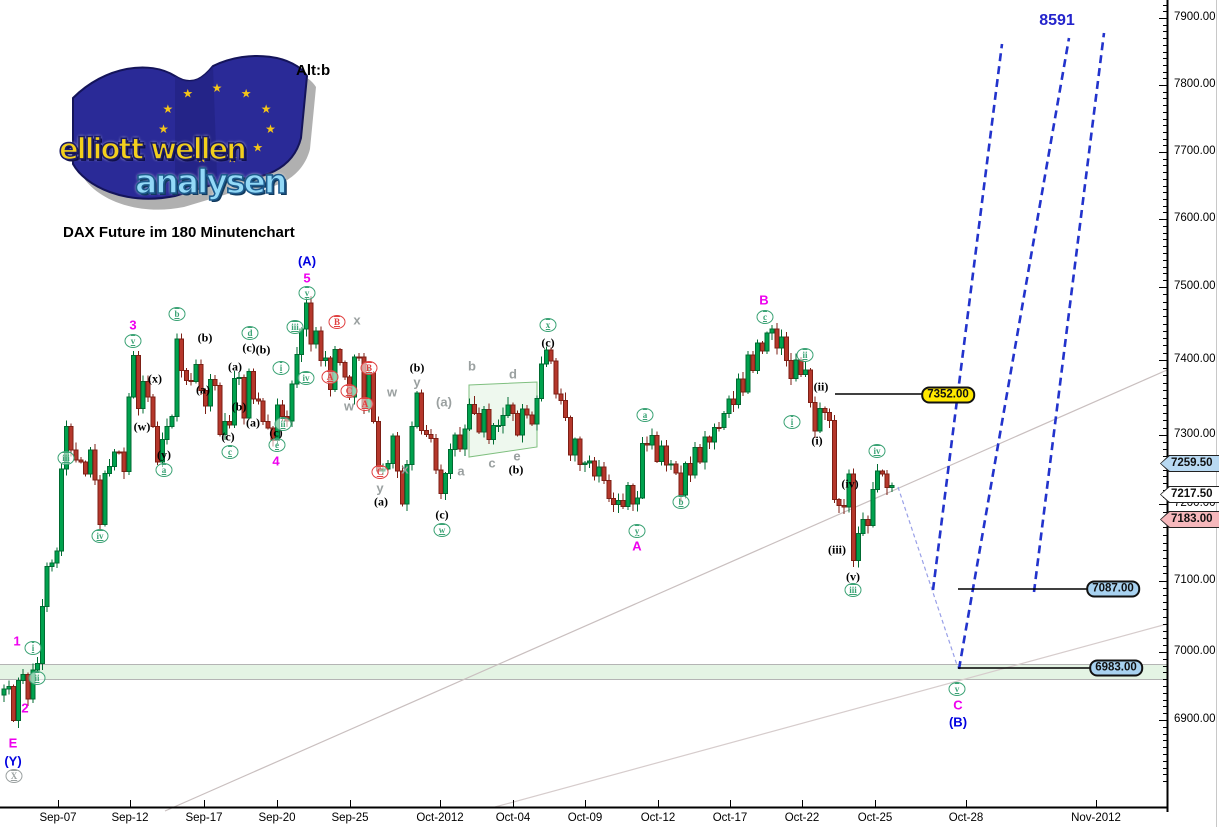 The height and width of the screenshot is (827, 1219). What do you see at coordinates (1195, 719) in the screenshot?
I see `y-tick-label: 6900.00` at bounding box center [1195, 719].